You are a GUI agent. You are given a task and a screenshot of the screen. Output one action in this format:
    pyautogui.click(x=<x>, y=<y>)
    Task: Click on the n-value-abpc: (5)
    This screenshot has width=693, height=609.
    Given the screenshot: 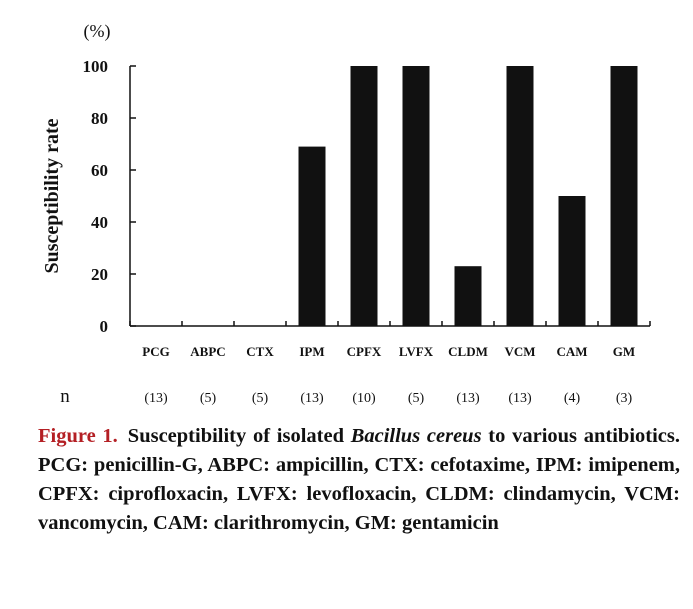 What is the action you would take?
    pyautogui.click(x=208, y=398)
    